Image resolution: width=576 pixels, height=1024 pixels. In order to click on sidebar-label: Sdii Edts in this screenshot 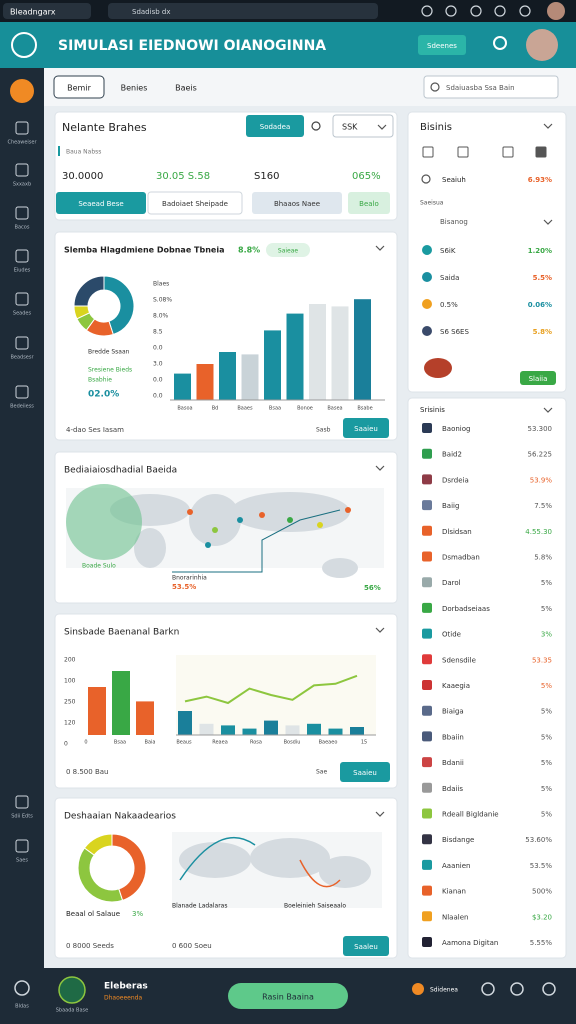, I will do `click(22, 817)`.